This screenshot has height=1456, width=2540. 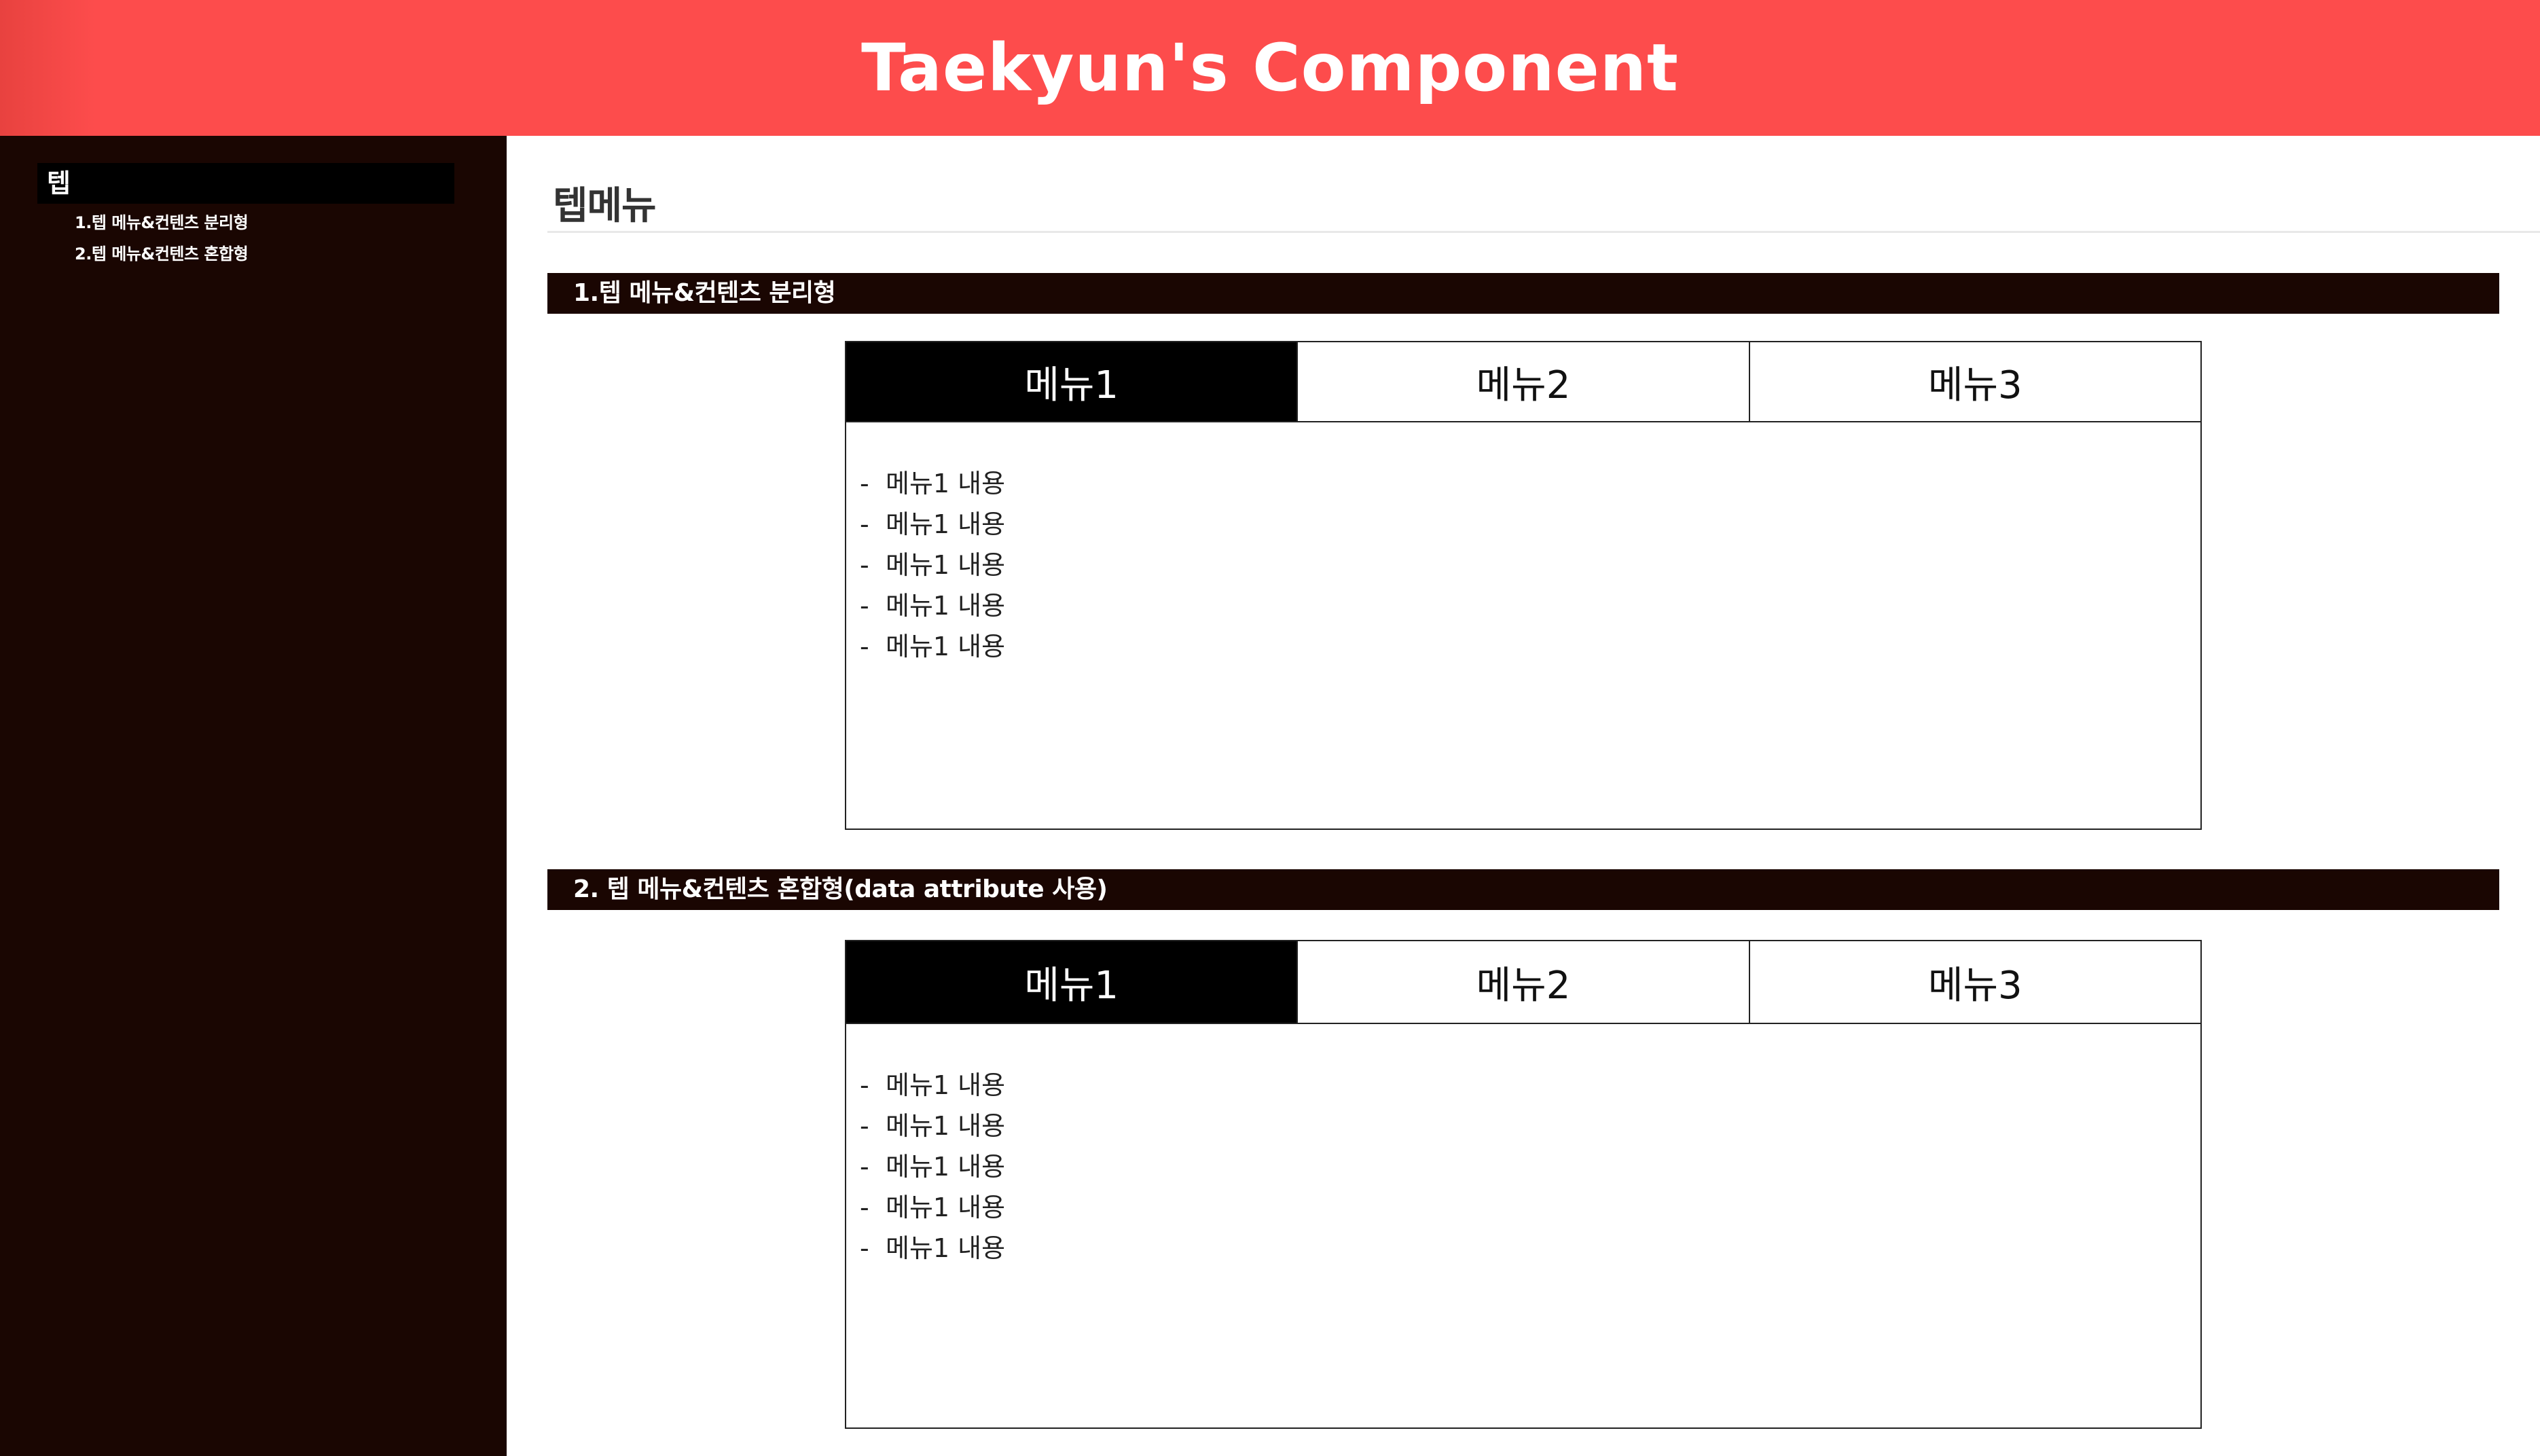 I want to click on title-divider, so click(x=1544, y=232).